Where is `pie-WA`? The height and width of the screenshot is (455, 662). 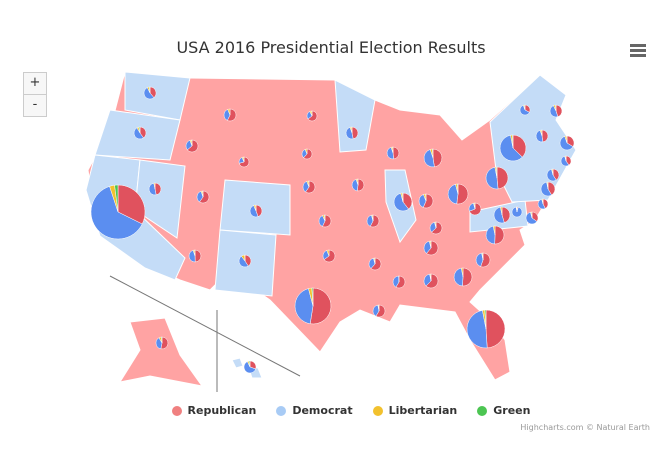 pie-WA is located at coordinates (150, 93).